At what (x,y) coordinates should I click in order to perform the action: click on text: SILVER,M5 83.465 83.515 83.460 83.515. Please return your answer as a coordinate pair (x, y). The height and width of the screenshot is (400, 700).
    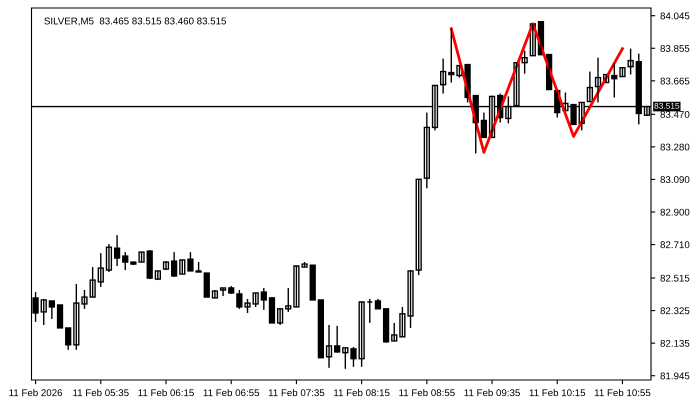
    Looking at the image, I should click on (135, 22).